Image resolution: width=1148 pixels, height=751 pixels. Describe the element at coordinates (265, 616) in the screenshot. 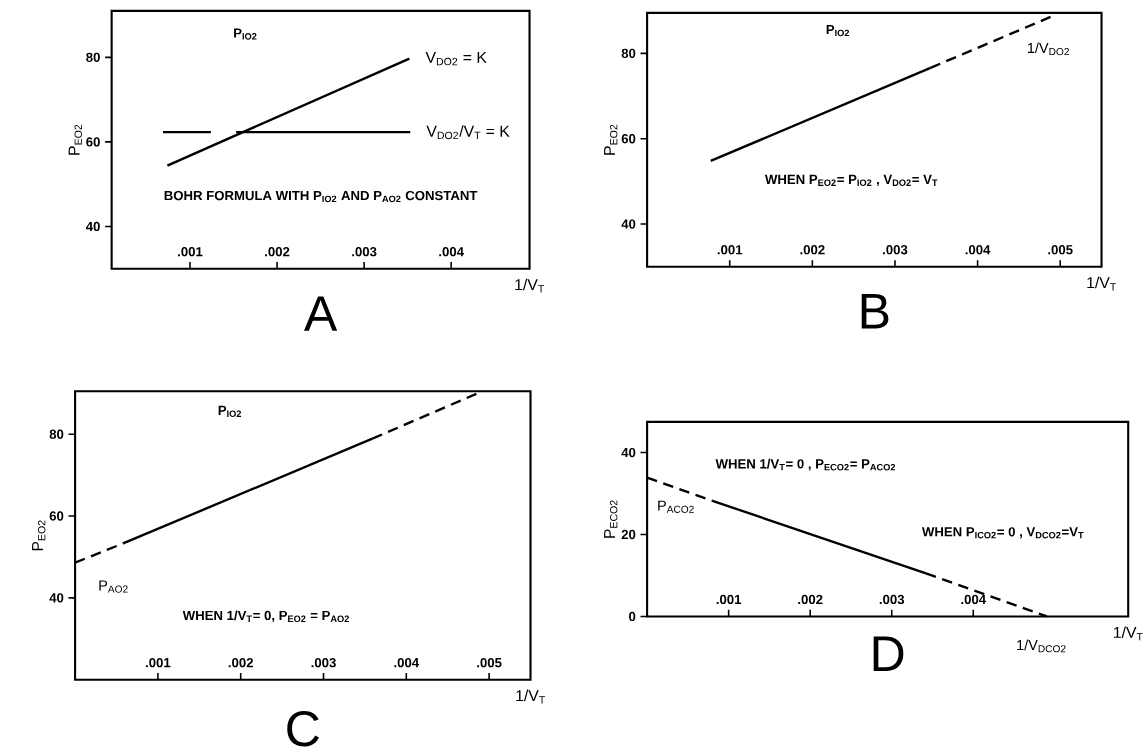

I see `annotation: WHEN 1/V$_{T}$= 0, P$_{EO2}$ = P$_{AO2}$` at that location.